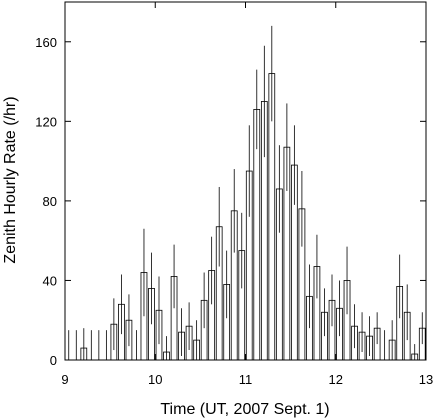  What do you see at coordinates (46, 42) in the screenshot?
I see `y-tick-label: 160` at bounding box center [46, 42].